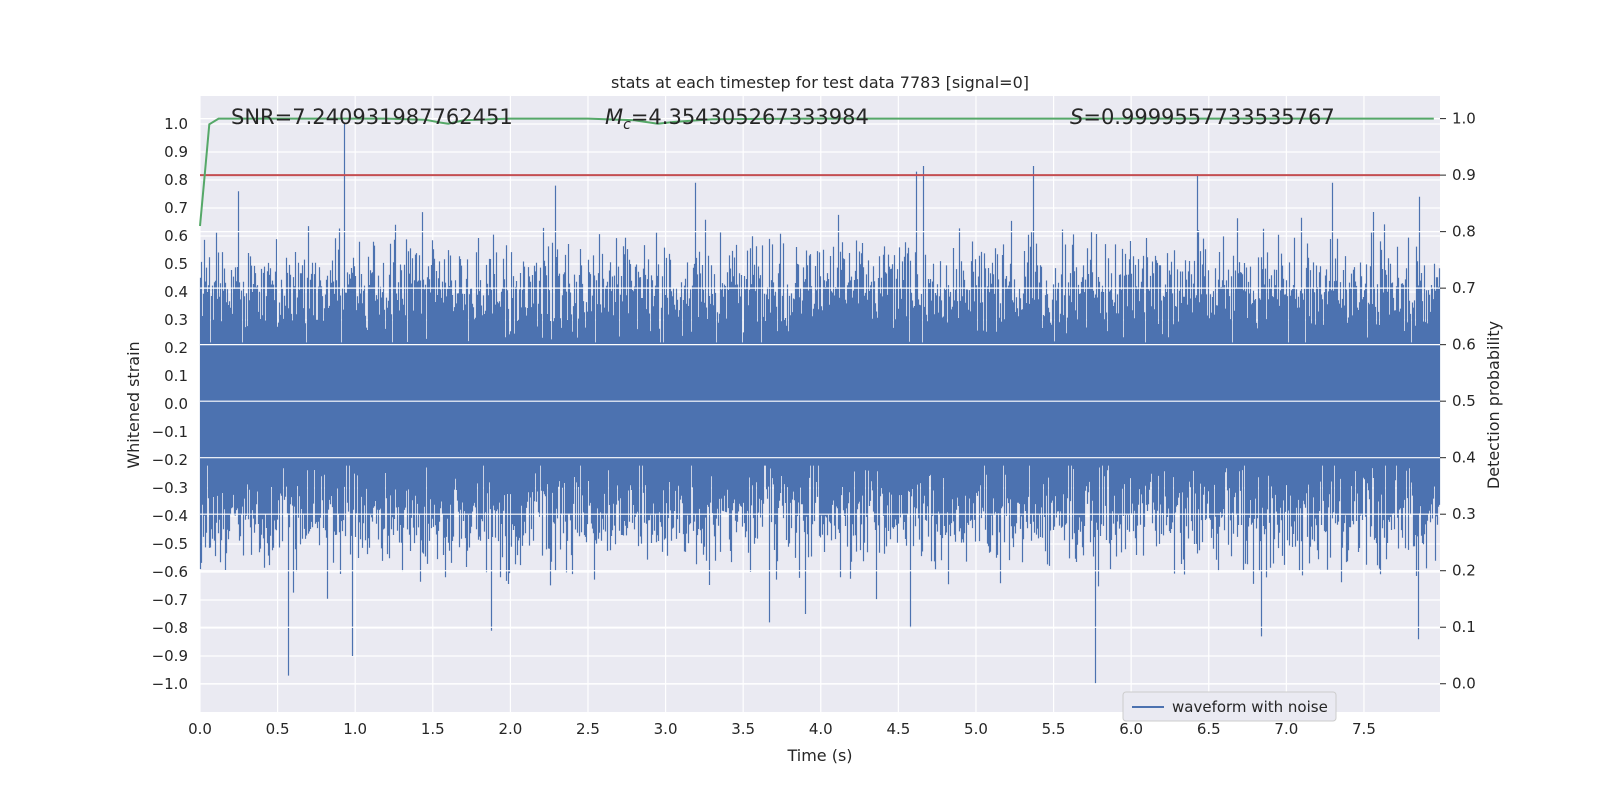 The image size is (1600, 800). Describe the element at coordinates (170, 600) in the screenshot. I see `y-tick-label: −0.7` at that location.